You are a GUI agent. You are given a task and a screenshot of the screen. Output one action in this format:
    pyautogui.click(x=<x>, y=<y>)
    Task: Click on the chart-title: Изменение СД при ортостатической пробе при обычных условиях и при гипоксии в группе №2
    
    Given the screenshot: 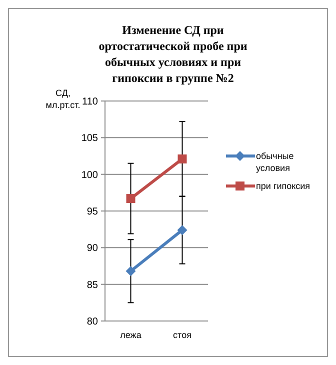 What is the action you would take?
    pyautogui.click(x=173, y=54)
    